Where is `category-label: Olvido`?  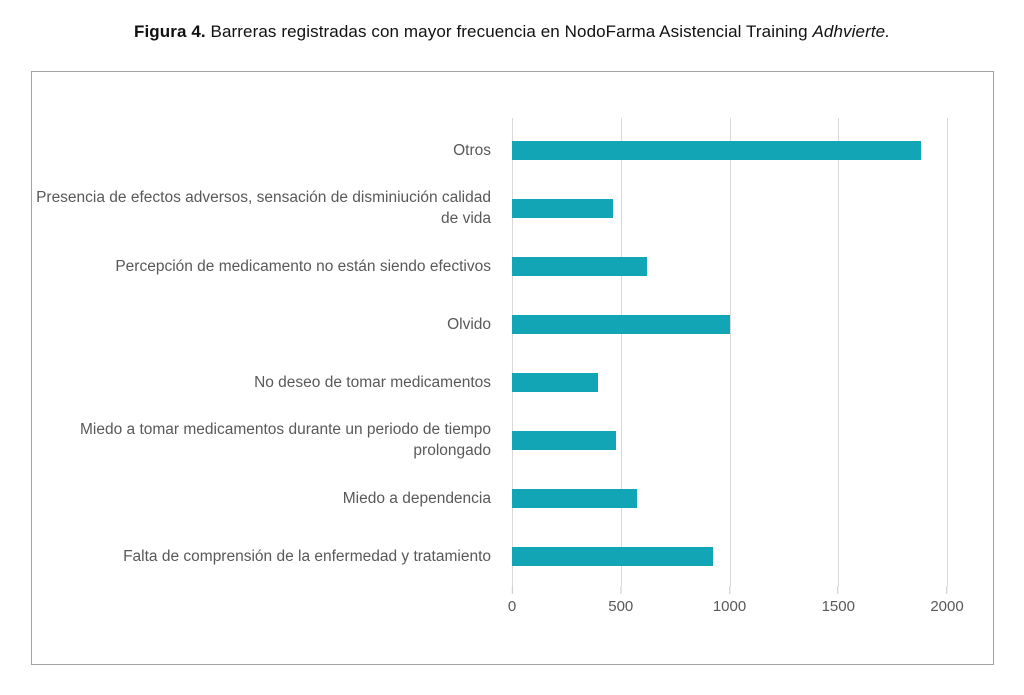
category-label: Olvido is located at coordinates (469, 324).